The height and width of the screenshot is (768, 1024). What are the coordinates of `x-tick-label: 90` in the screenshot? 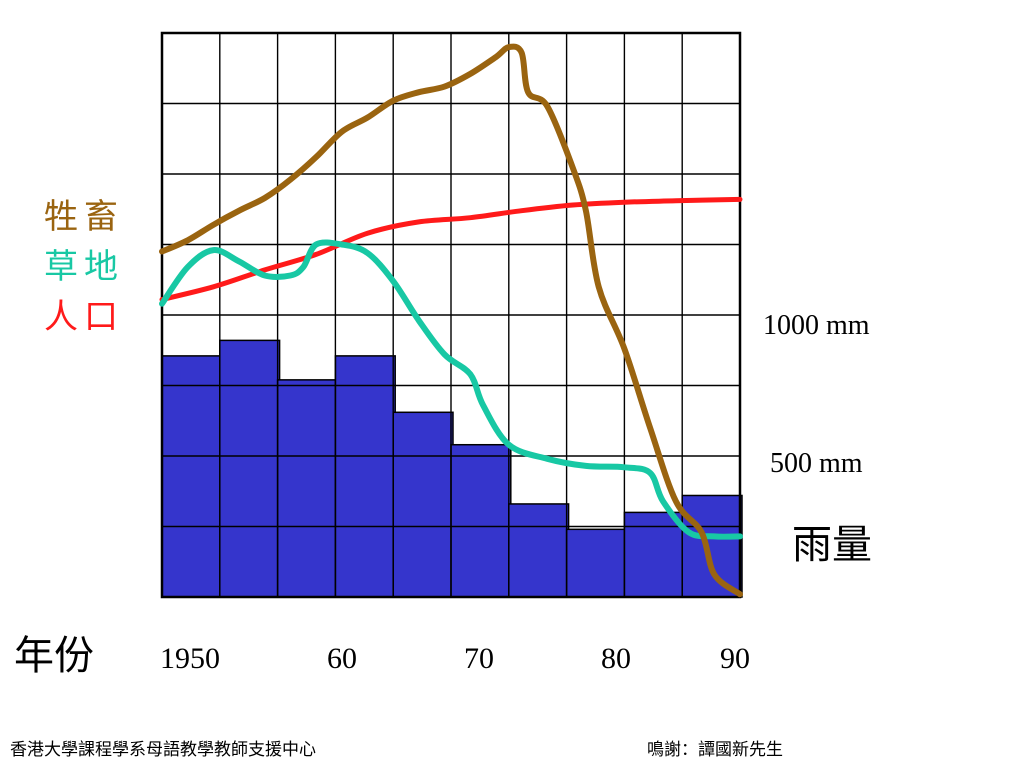 It's located at (735, 658).